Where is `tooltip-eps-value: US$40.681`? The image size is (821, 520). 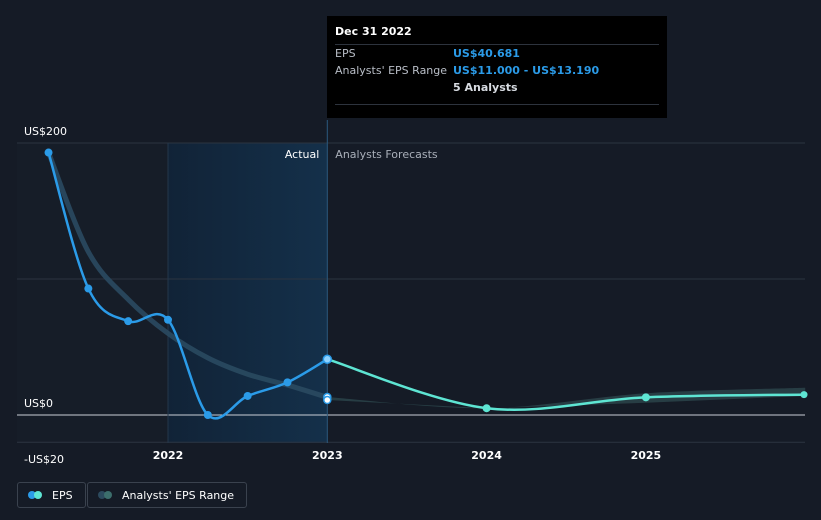
tooltip-eps-value: US$40.681 is located at coordinates (486, 53).